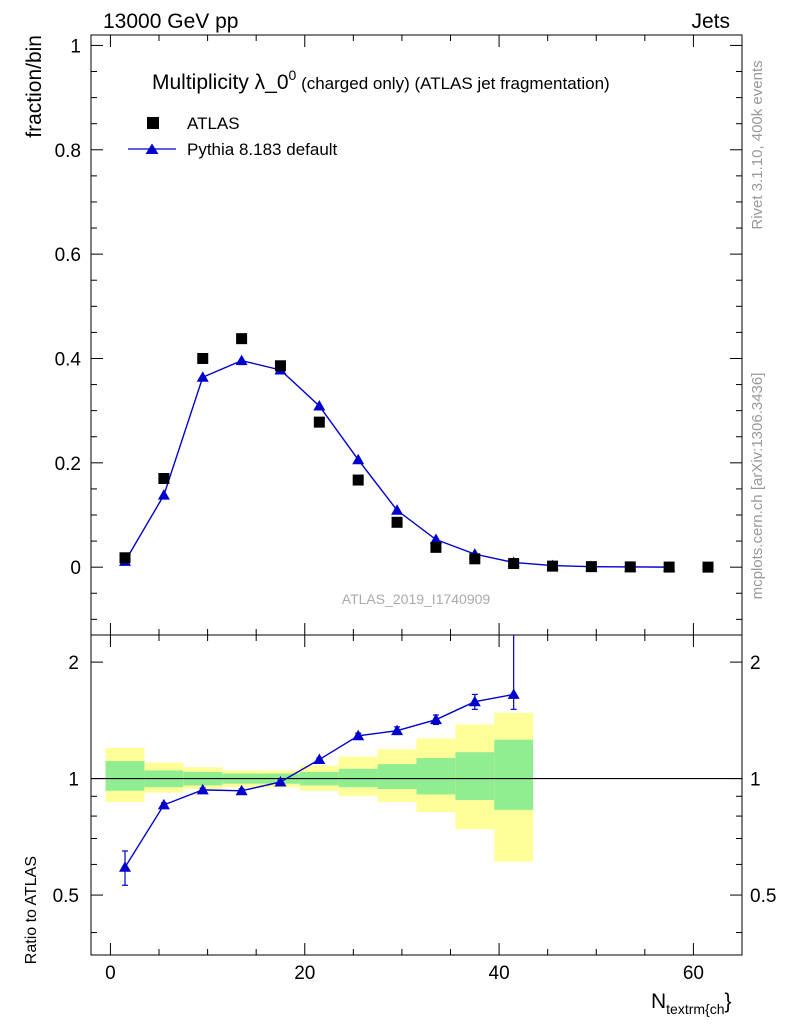 This screenshot has height=1024, width=786. What do you see at coordinates (693, 973) in the screenshot?
I see `ratio-xtick-label: 60` at bounding box center [693, 973].